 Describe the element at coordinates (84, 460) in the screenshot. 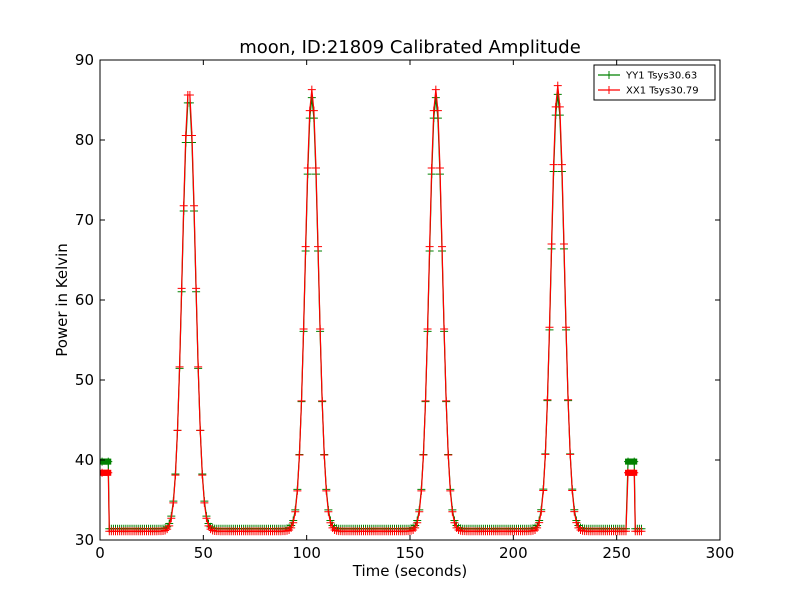

I see `y-tick-label: 40` at that location.